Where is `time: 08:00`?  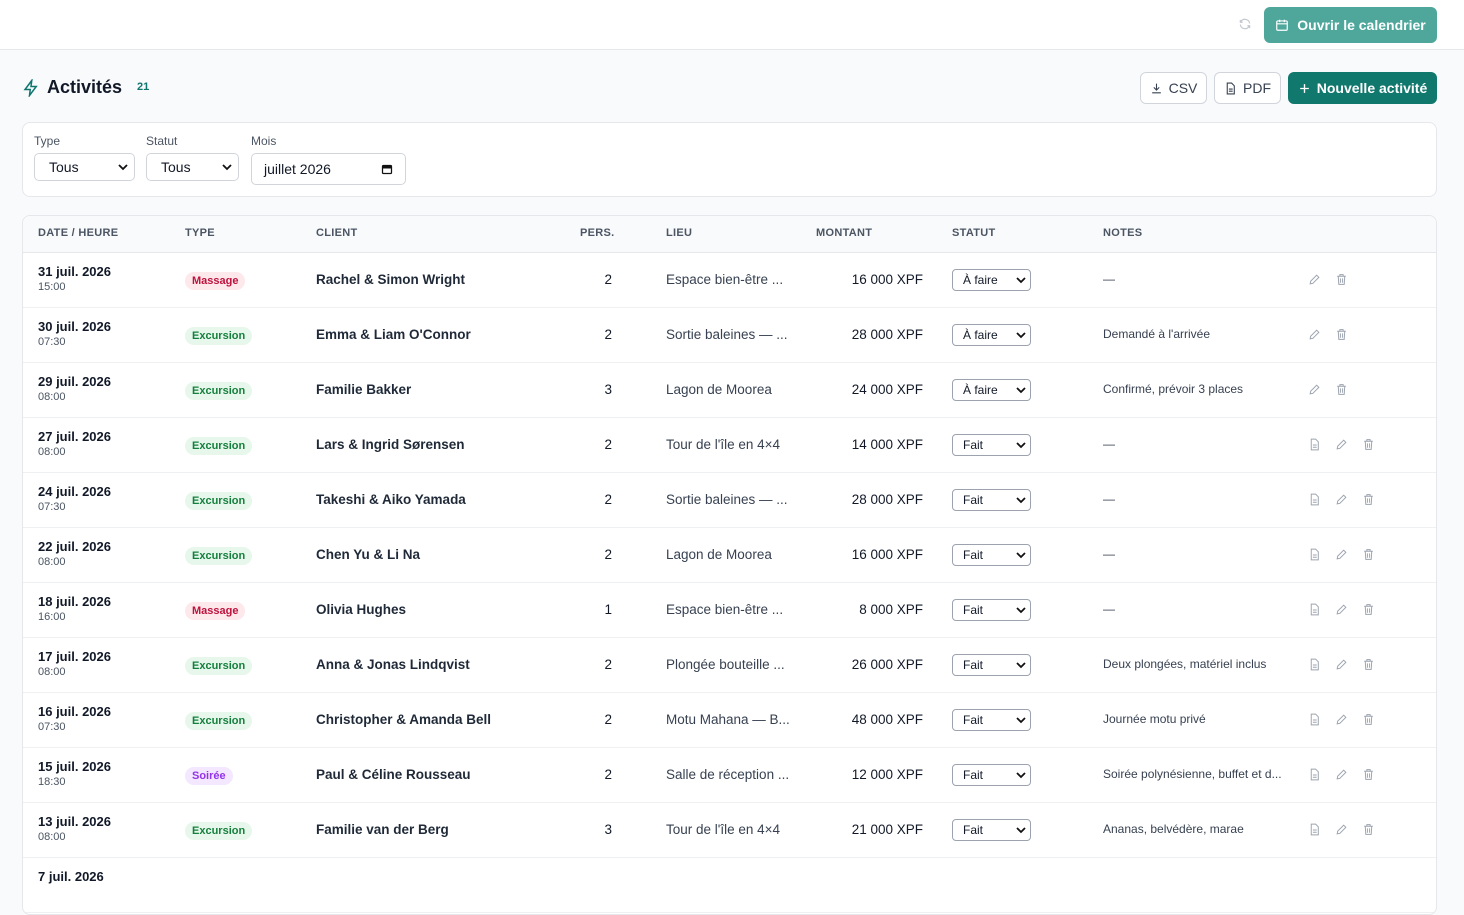 time: 08:00 is located at coordinates (52, 837).